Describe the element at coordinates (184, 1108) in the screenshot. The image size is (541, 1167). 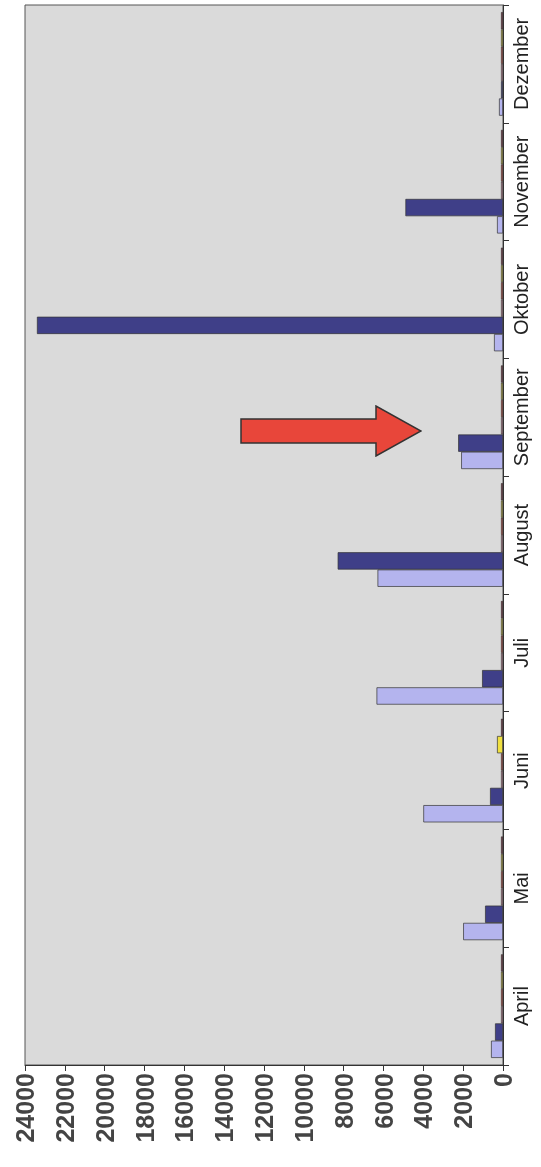
I see `x-tick-label: 16000` at that location.